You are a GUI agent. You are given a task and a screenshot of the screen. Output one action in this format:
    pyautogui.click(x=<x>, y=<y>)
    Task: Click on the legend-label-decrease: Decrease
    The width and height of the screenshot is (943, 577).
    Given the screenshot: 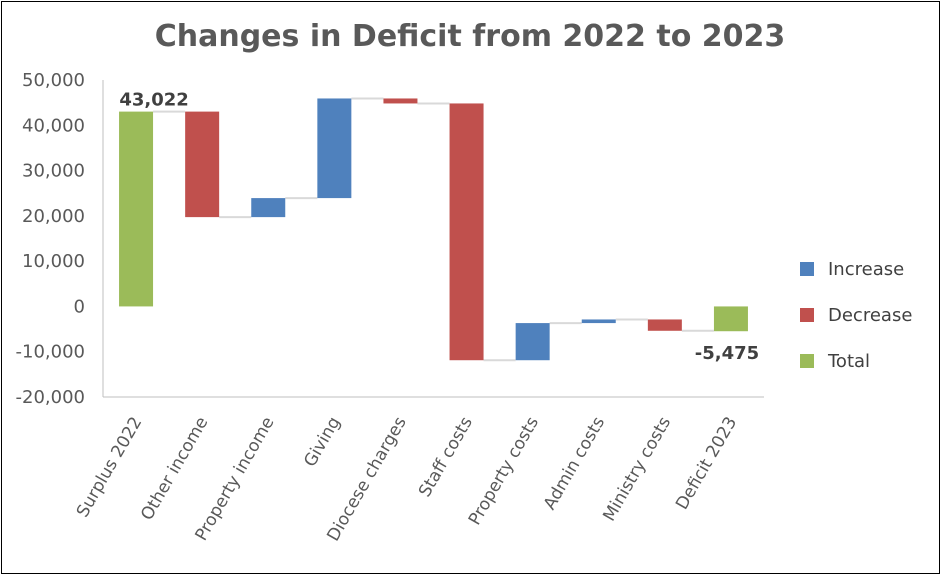 What is the action you would take?
    pyautogui.click(x=870, y=315)
    